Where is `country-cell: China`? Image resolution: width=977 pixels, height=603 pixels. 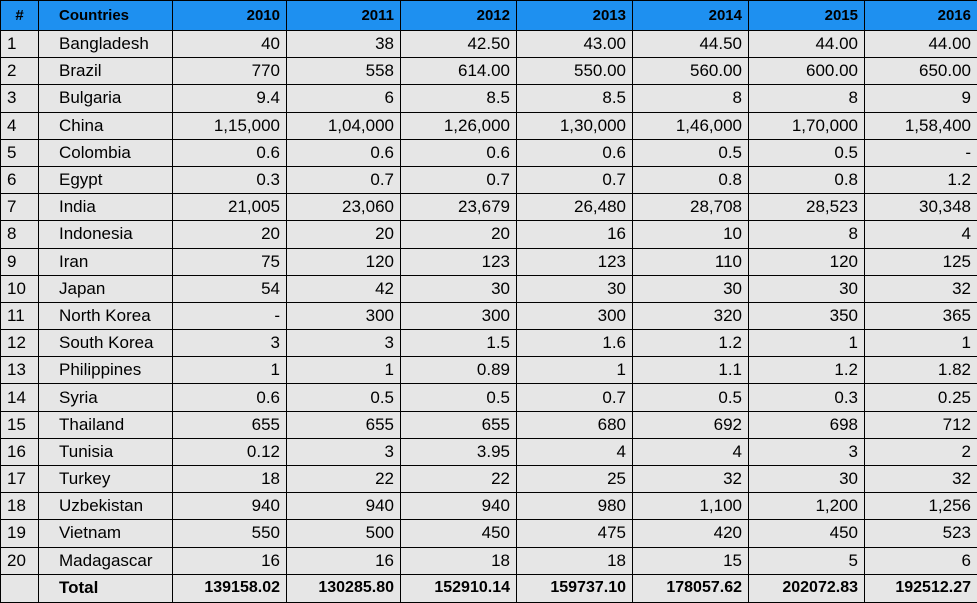
country-cell: China is located at coordinates (105, 125).